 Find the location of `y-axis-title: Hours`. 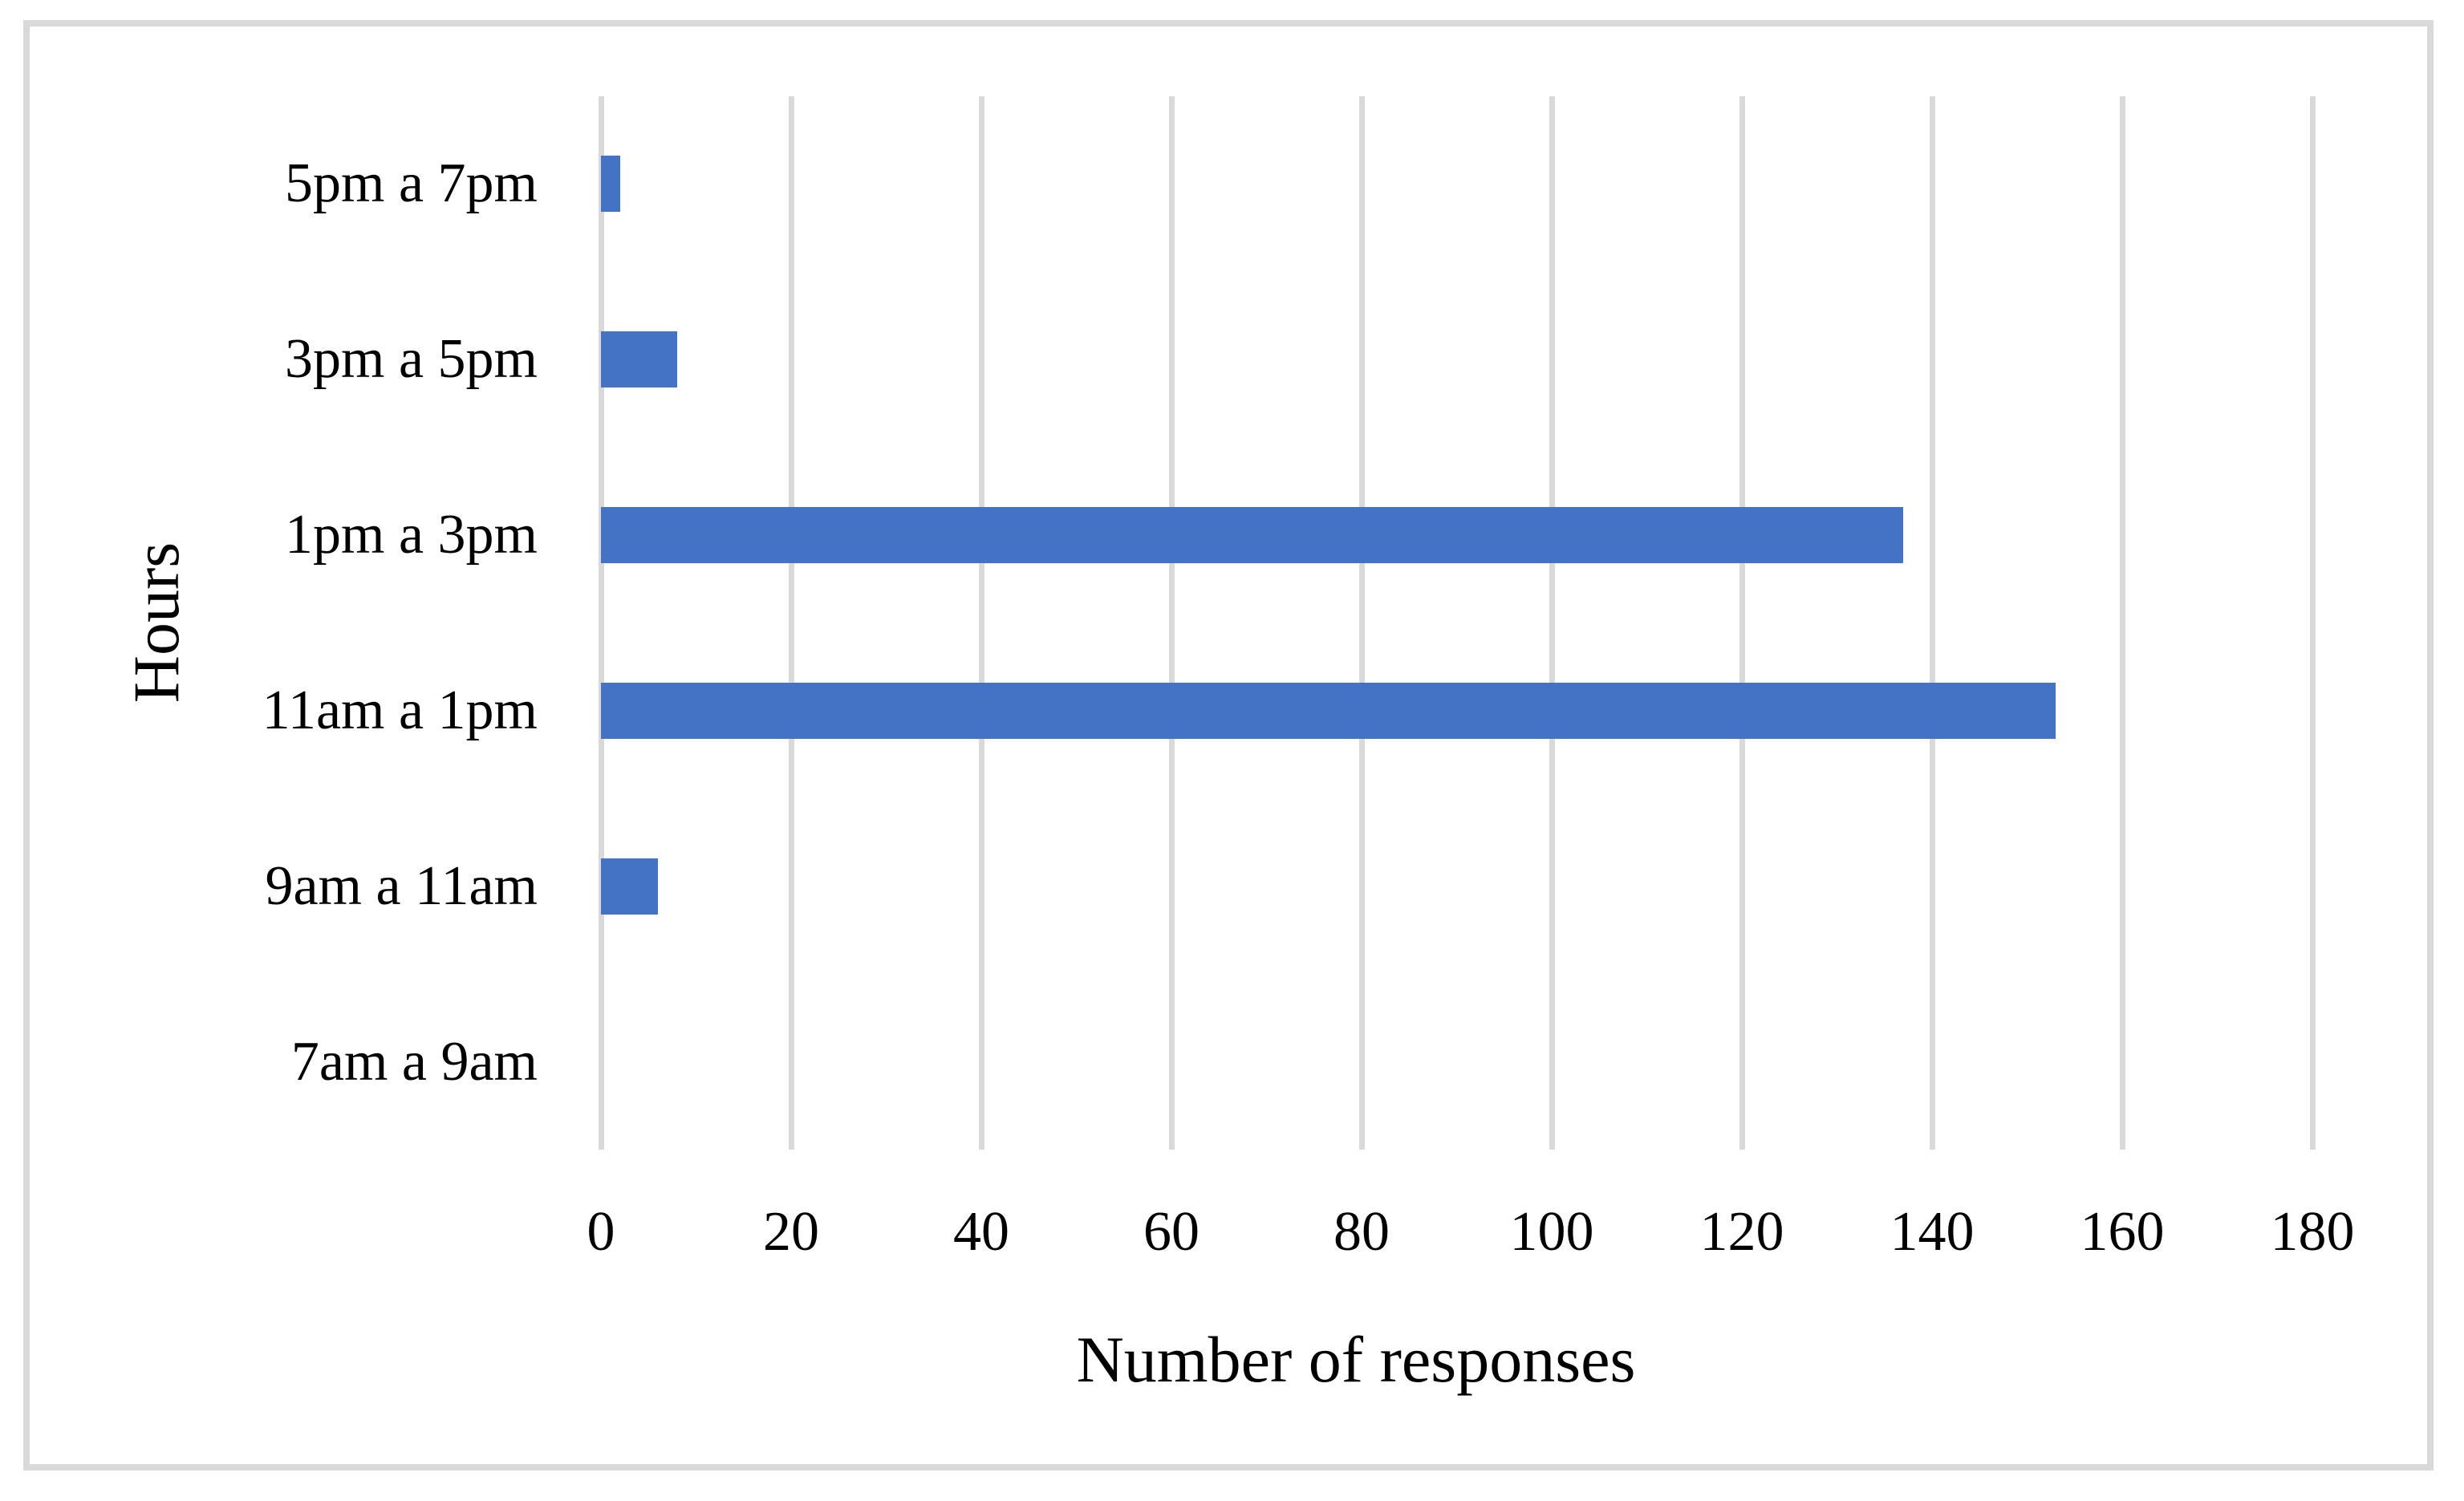

y-axis-title: Hours is located at coordinates (156, 623).